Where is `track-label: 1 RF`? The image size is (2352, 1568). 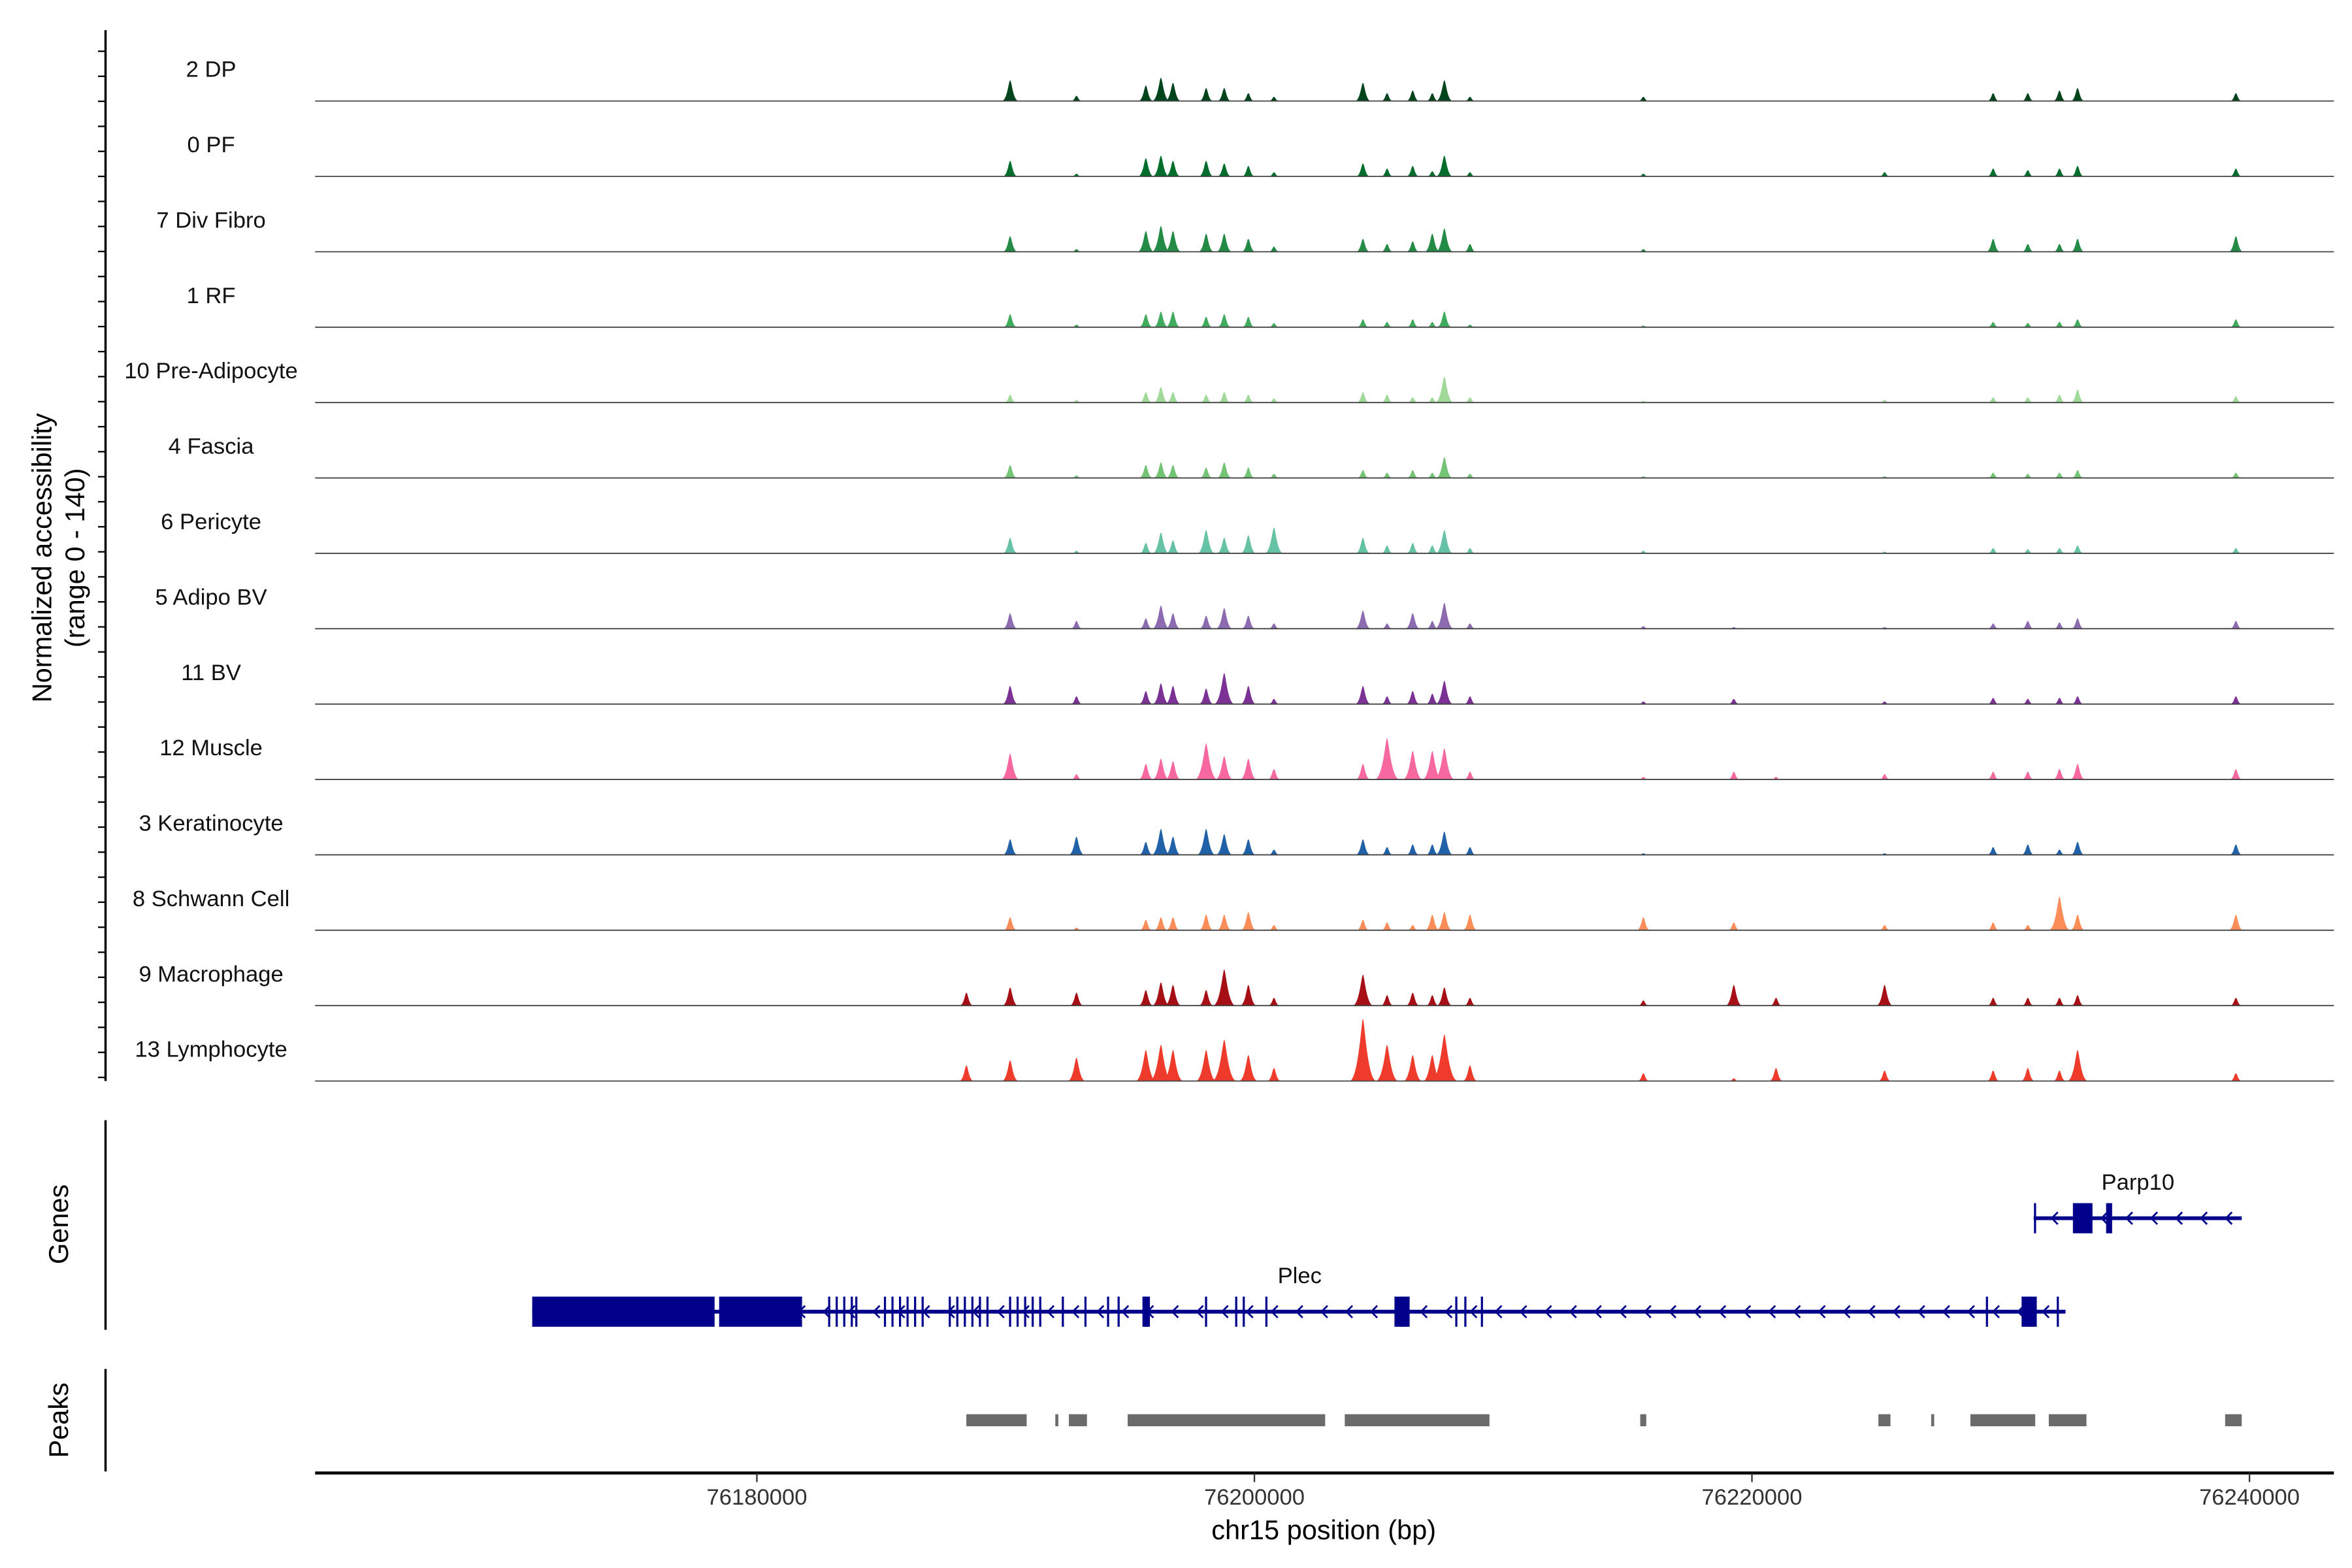
track-label: 1 RF is located at coordinates (211, 296).